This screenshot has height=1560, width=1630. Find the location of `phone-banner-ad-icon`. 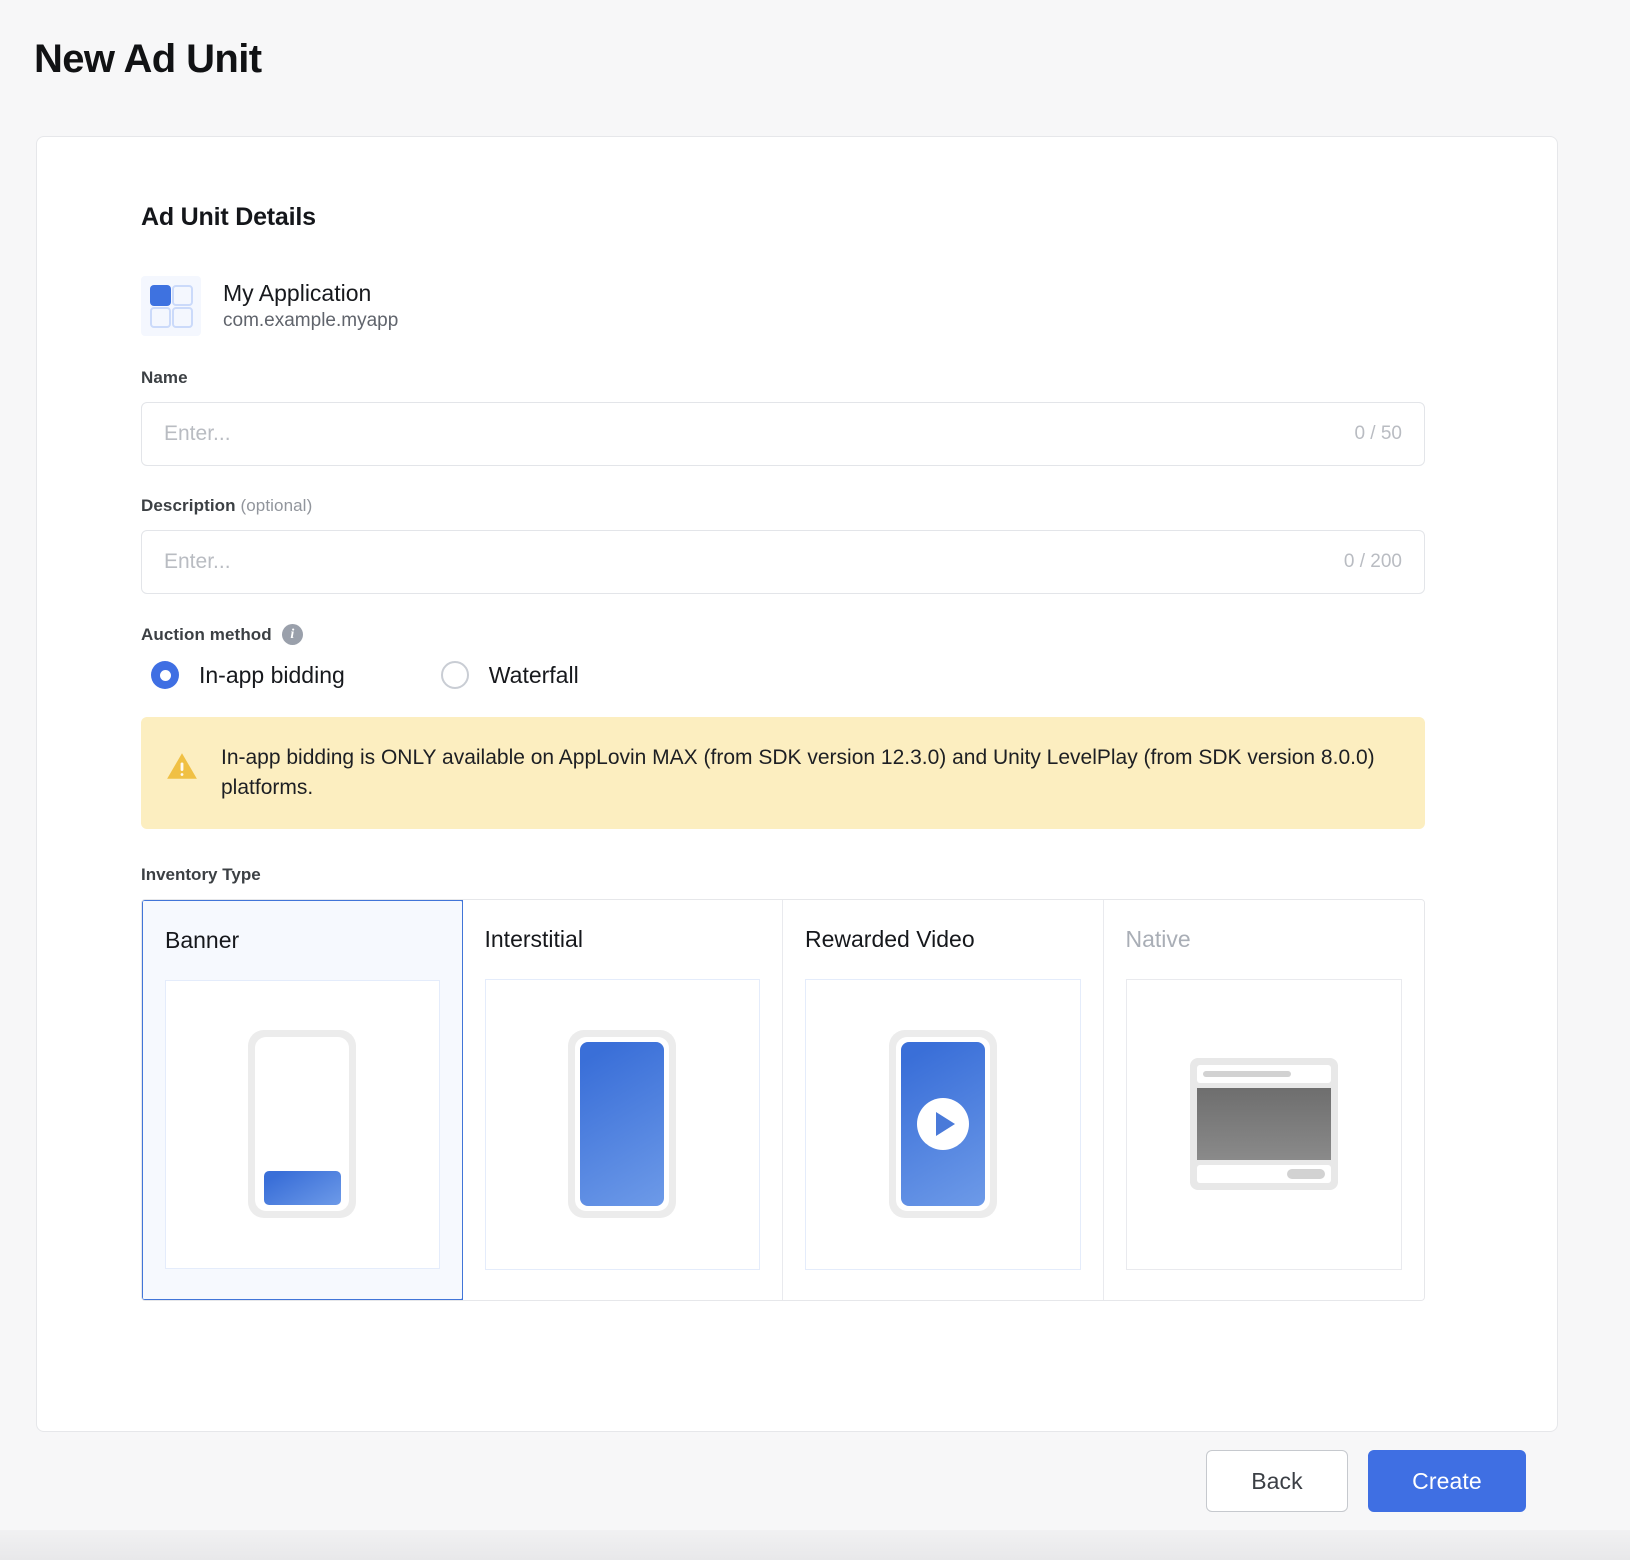

phone-banner-ad-icon is located at coordinates (302, 1124).